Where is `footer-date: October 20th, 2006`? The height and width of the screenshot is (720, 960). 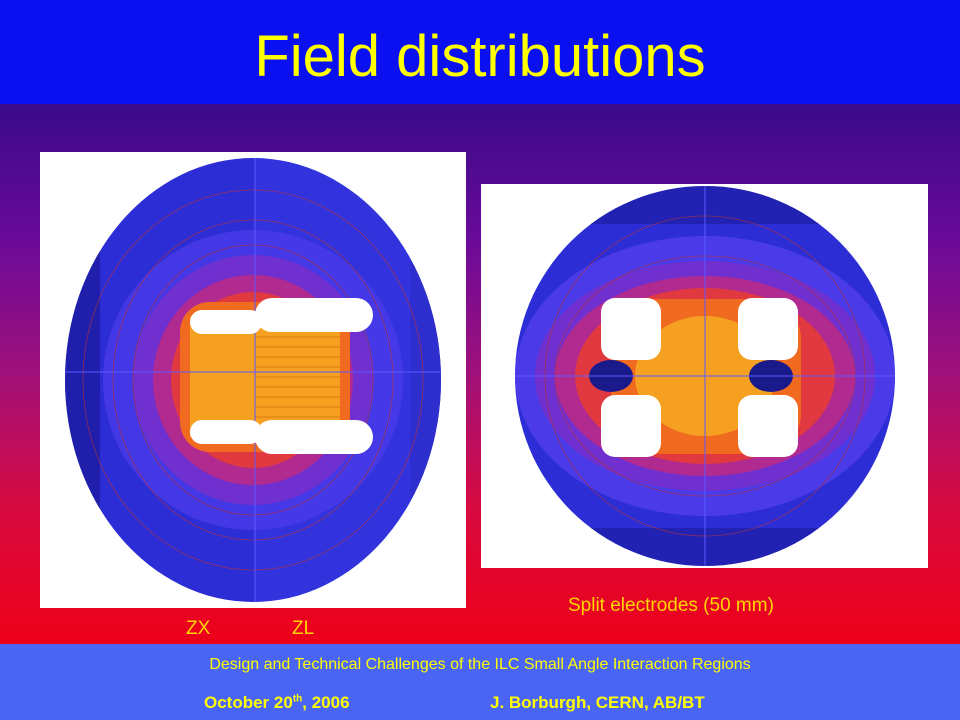
footer-date: October 20th, 2006 is located at coordinates (277, 703).